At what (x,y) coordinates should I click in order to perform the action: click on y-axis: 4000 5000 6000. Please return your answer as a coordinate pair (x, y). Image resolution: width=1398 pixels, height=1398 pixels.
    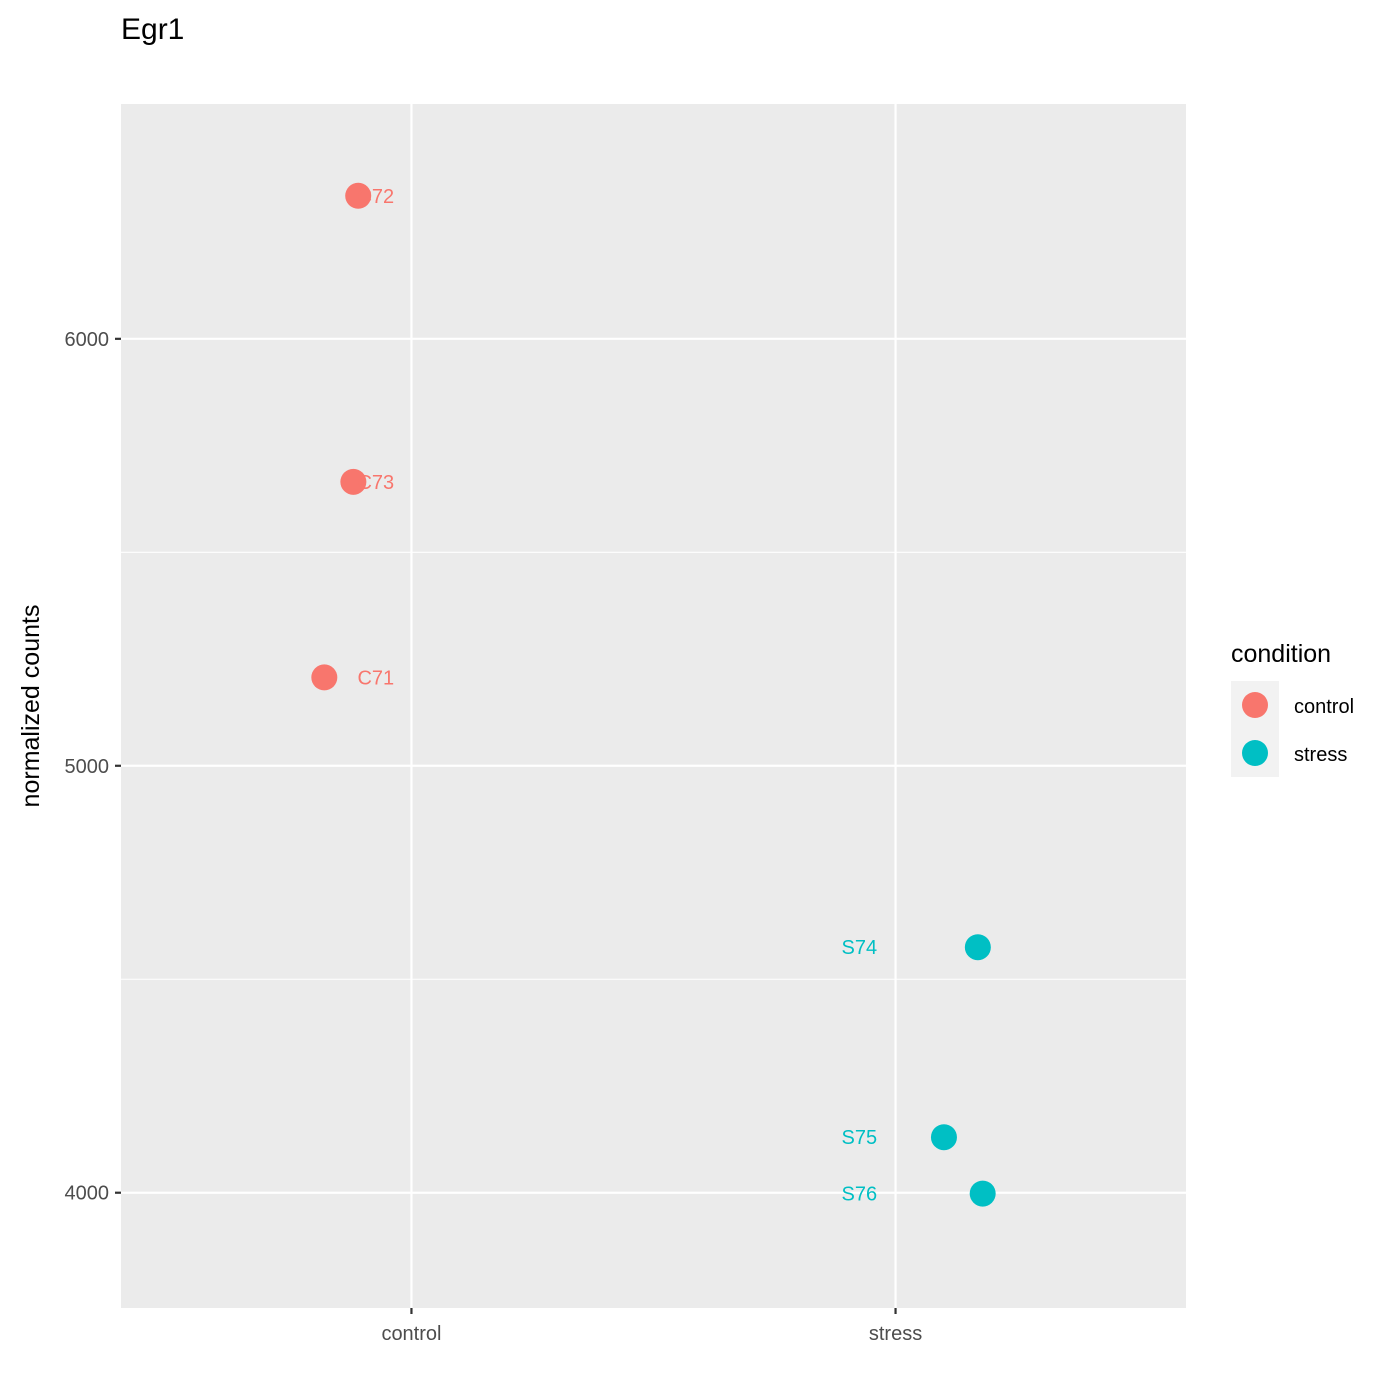
    Looking at the image, I should click on (93, 767).